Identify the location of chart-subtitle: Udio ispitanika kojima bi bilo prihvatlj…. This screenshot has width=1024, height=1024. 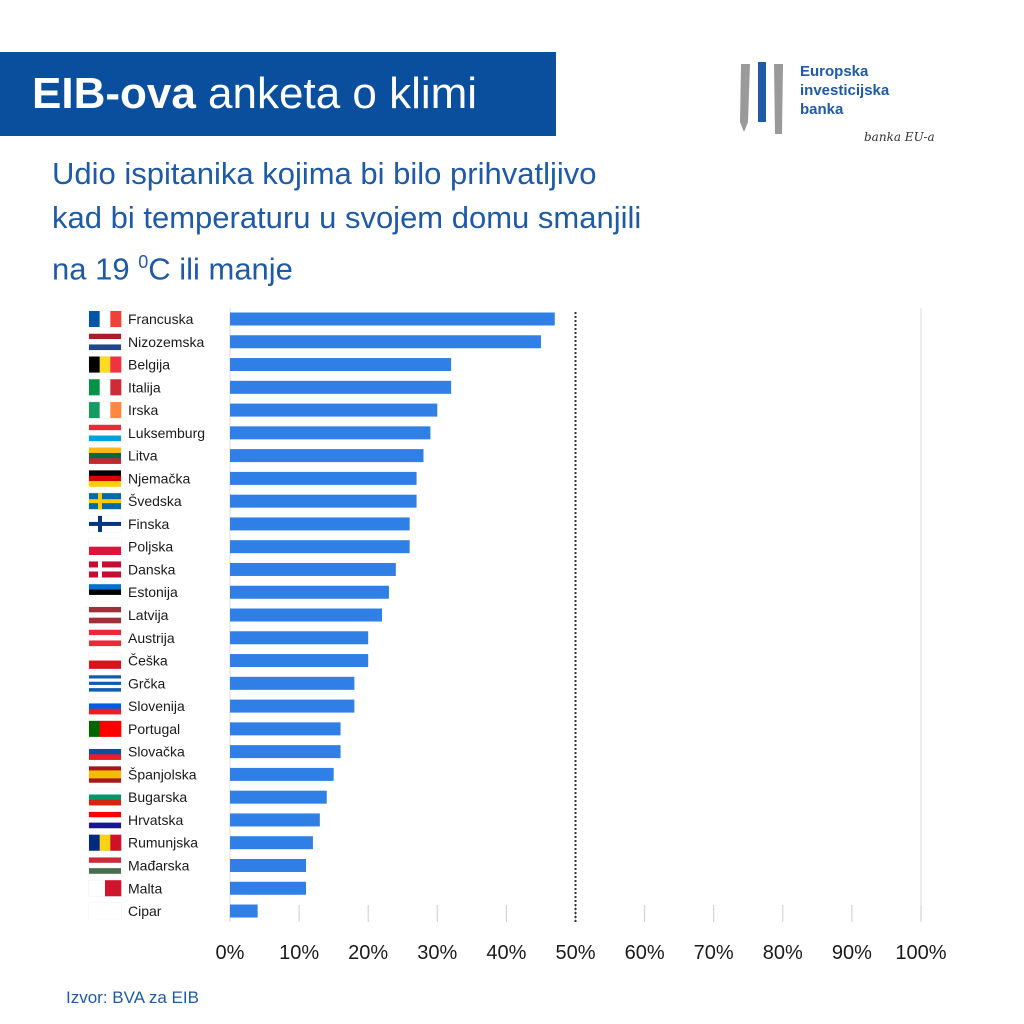
(432, 221).